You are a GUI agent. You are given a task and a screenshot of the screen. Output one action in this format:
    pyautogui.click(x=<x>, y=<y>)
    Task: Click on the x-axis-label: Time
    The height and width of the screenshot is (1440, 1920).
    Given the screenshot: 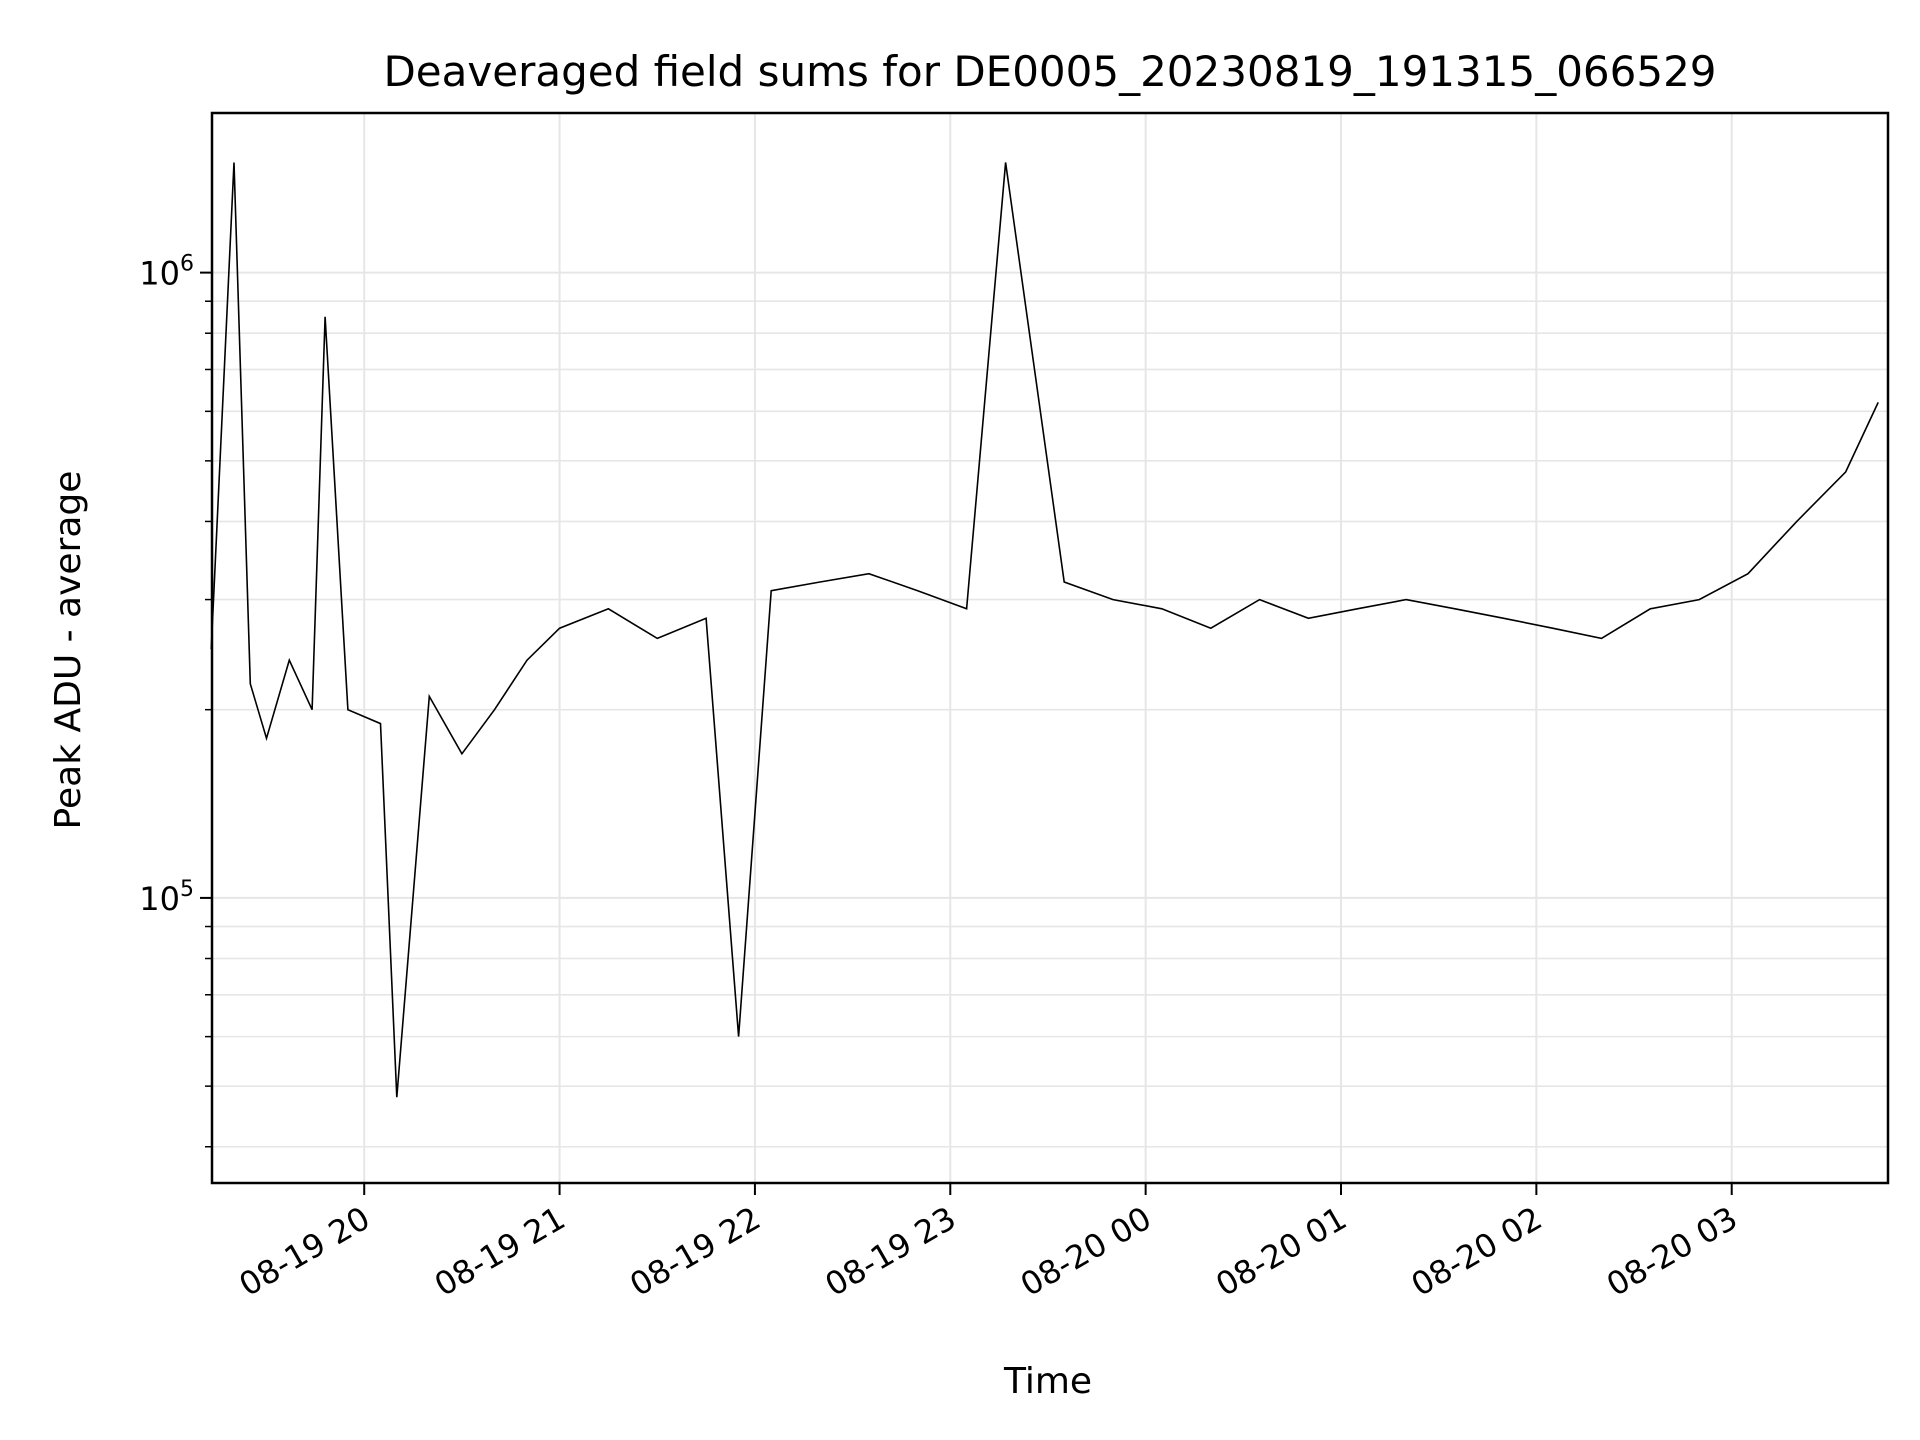 What is the action you would take?
    pyautogui.click(x=1047, y=1381)
    